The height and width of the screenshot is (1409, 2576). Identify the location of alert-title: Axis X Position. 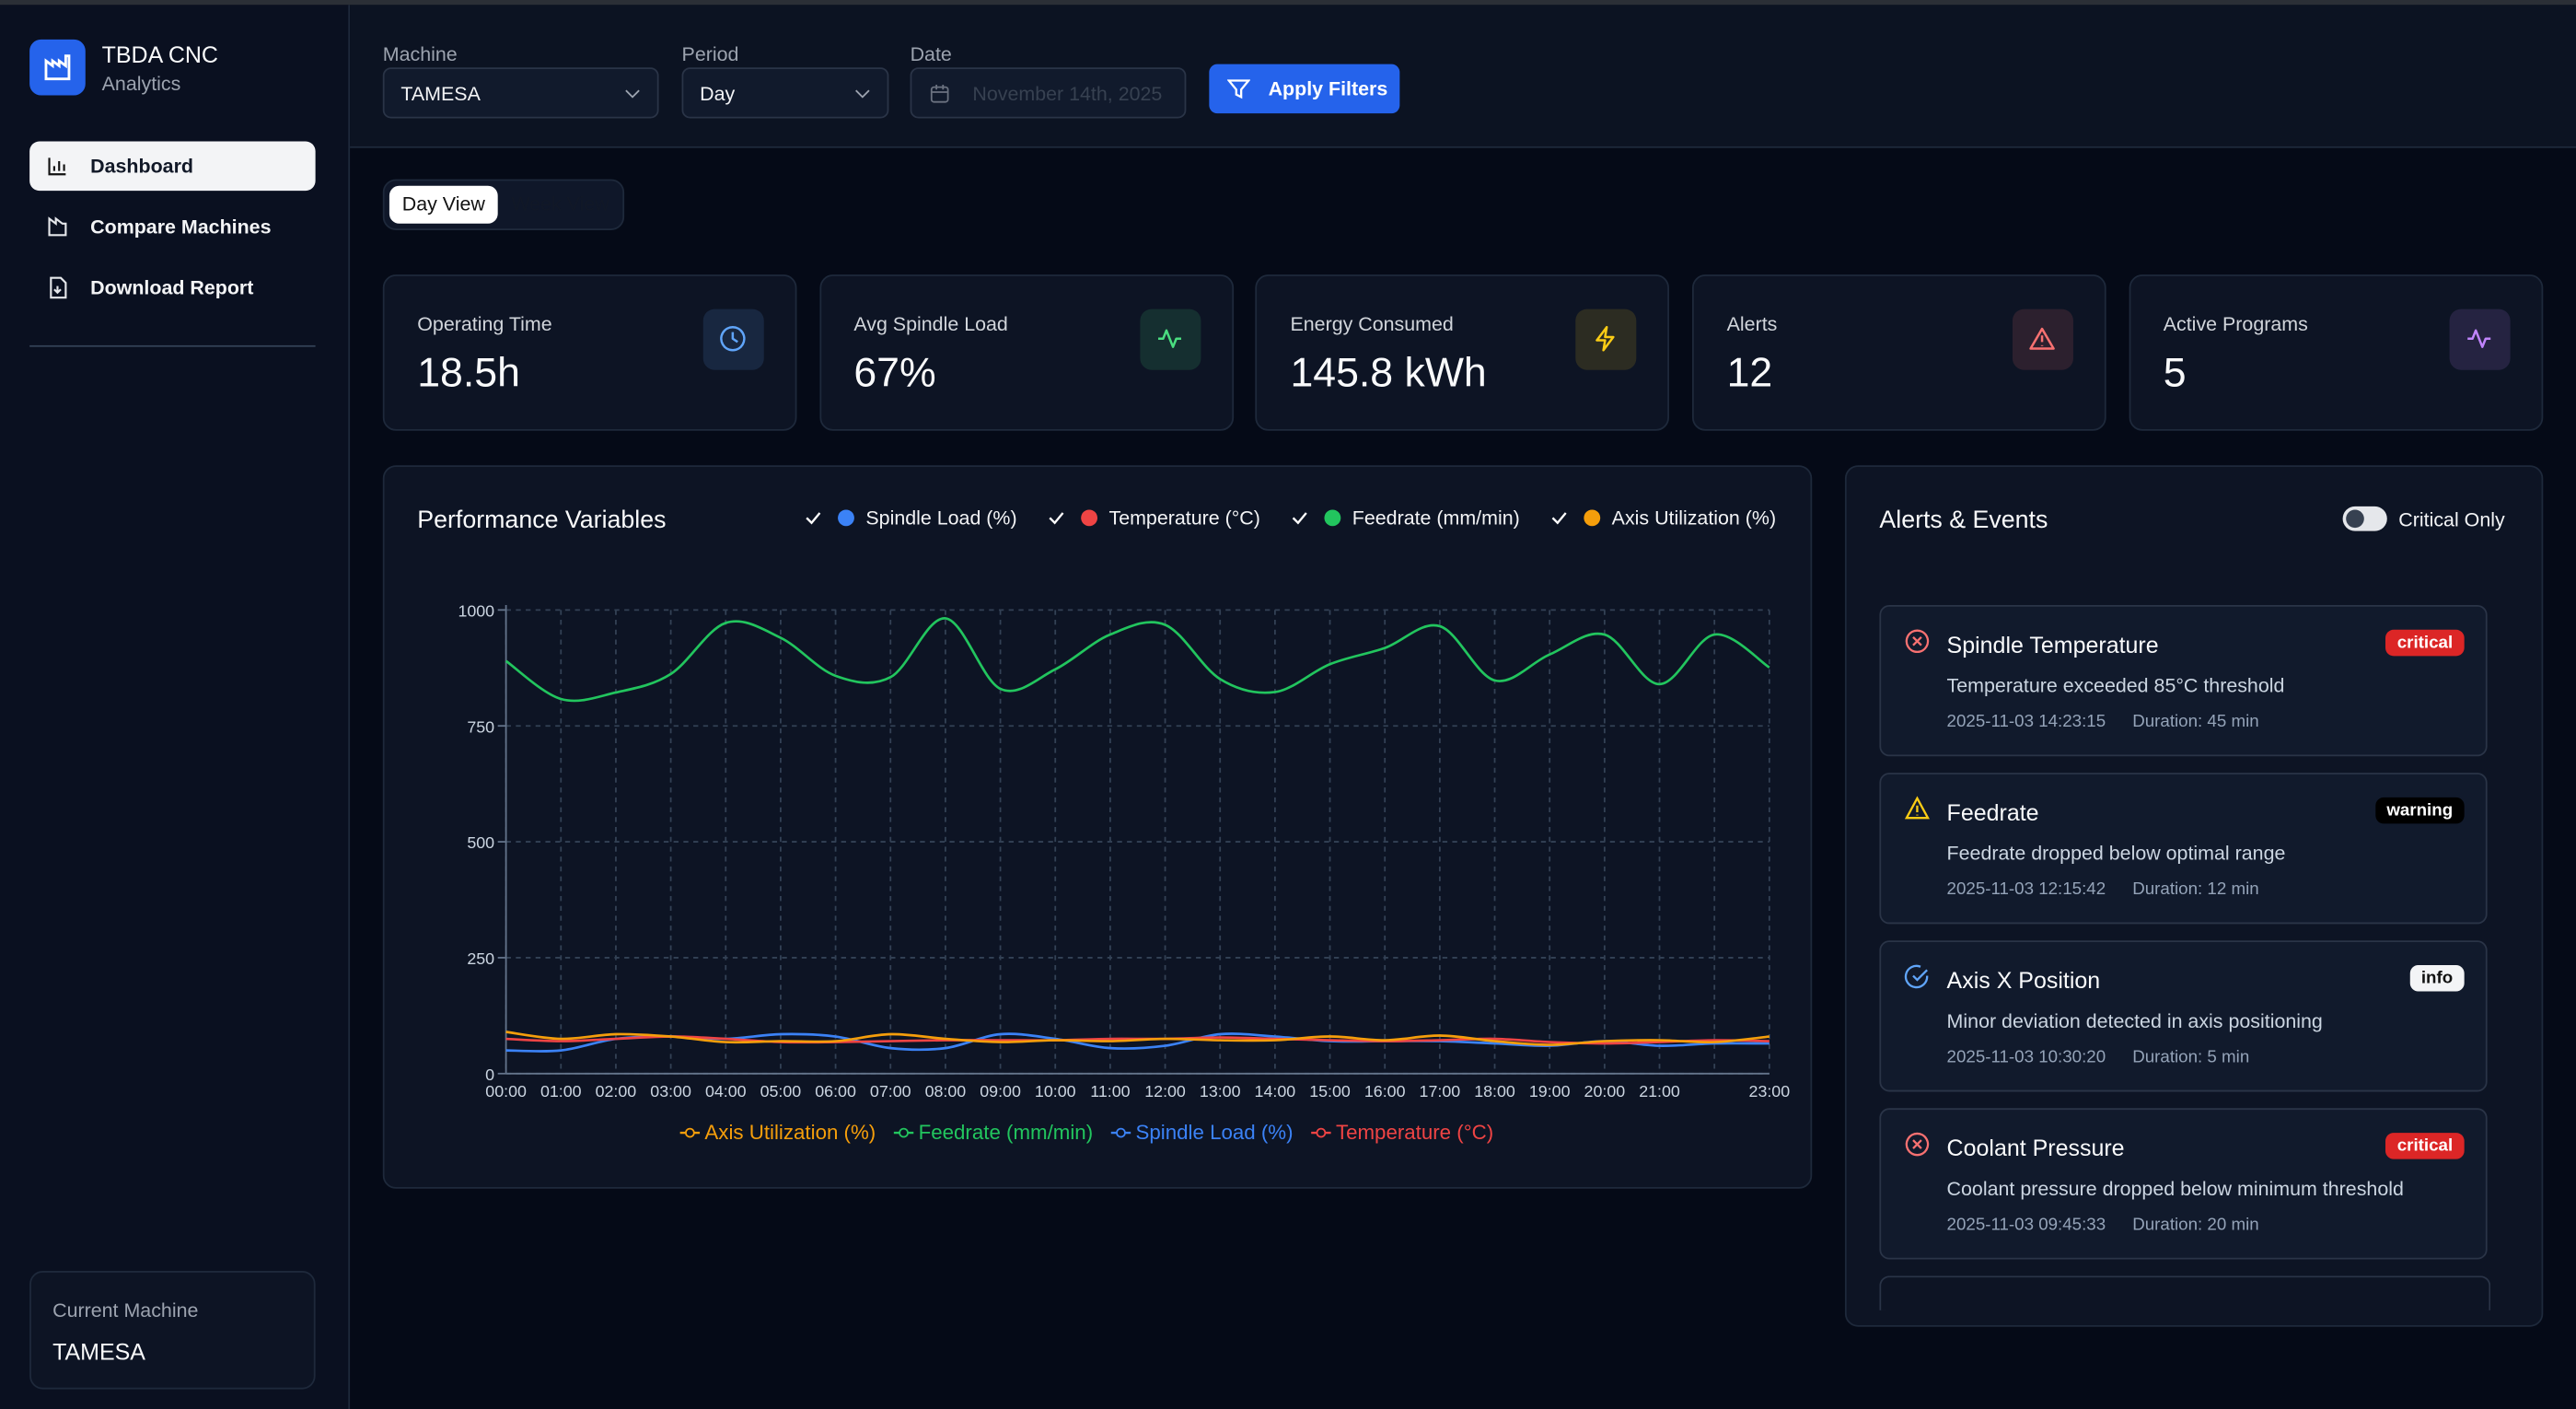
(2023, 980).